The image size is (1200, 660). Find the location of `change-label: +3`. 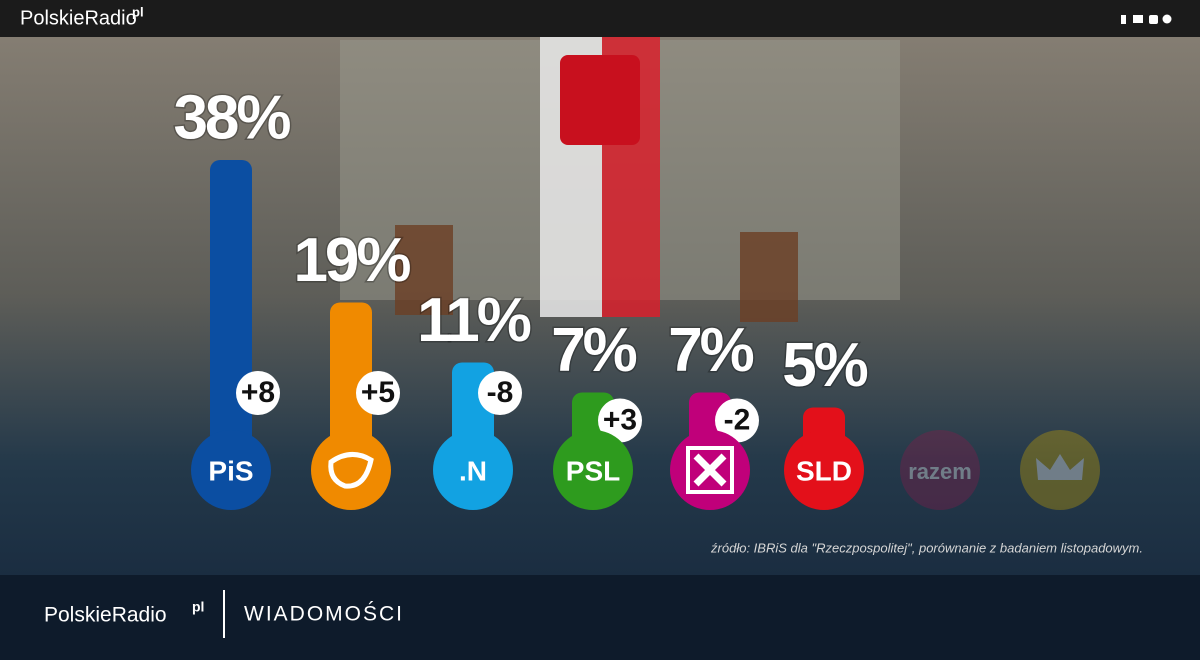

change-label: +3 is located at coordinates (620, 419).